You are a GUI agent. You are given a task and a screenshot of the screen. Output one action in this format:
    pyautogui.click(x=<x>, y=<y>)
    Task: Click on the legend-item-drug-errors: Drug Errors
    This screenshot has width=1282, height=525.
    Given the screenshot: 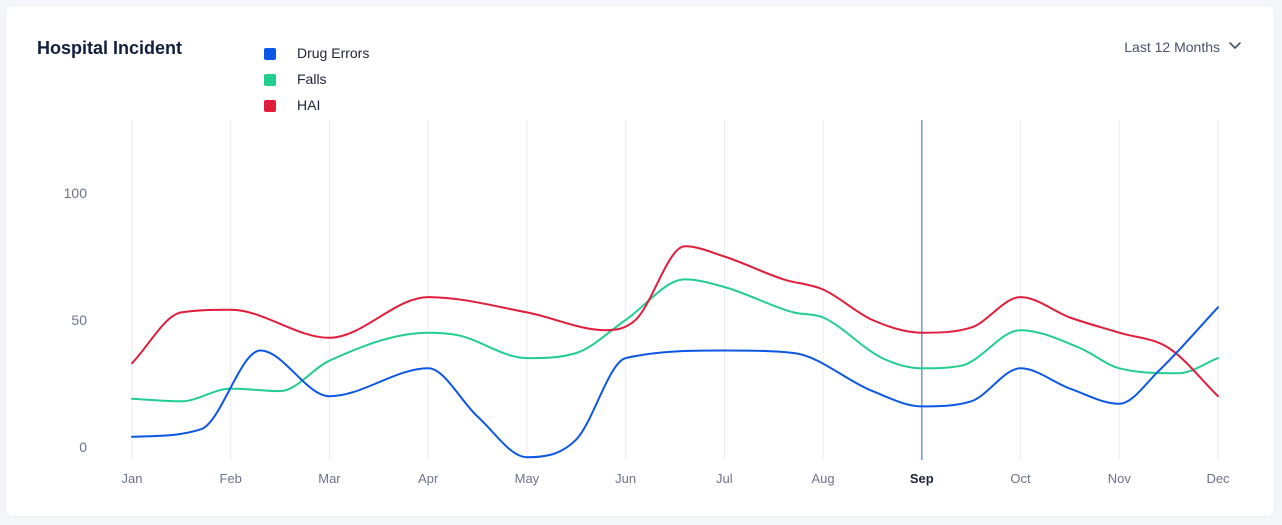 What is the action you would take?
    pyautogui.click(x=316, y=53)
    